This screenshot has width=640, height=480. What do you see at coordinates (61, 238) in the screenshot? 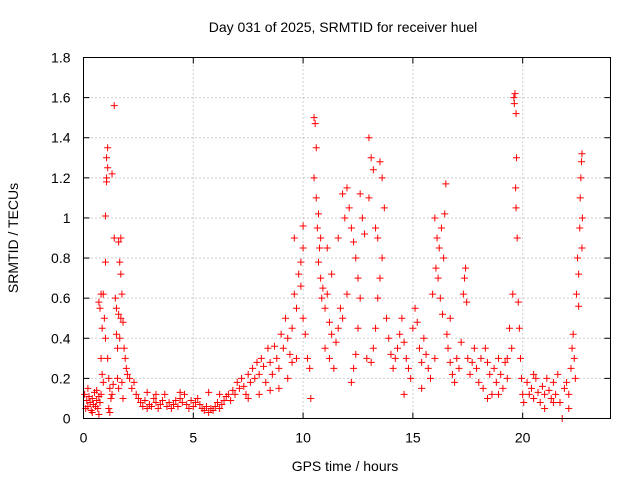
I see `y-axis-tick-labels: 0 0.2 0.4 0.6 0.8 1 1.2 1.4 1.6 1.8` at bounding box center [61, 238].